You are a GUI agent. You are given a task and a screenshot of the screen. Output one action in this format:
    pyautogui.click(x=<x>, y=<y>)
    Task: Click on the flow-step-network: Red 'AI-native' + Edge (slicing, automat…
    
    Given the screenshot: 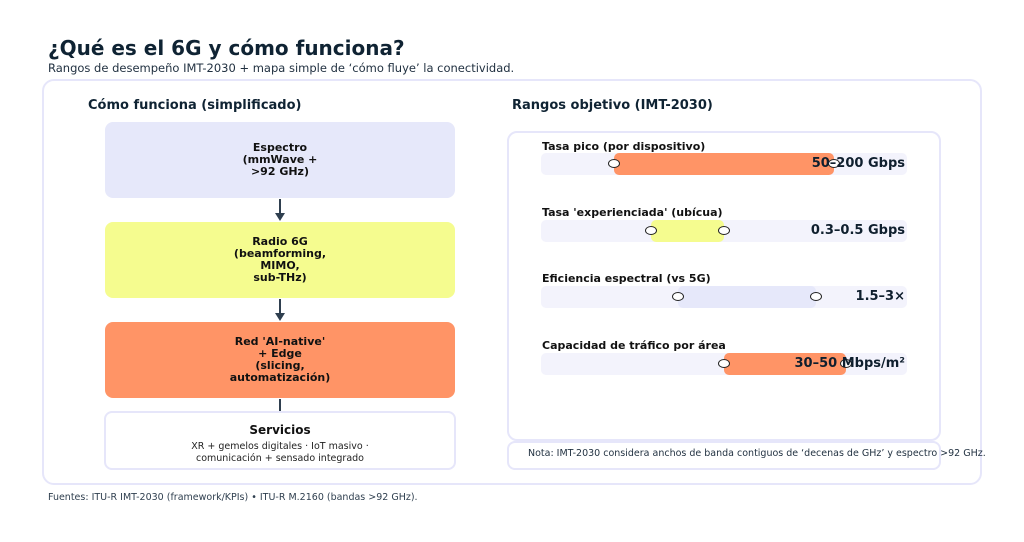 What is the action you would take?
    pyautogui.click(x=280, y=360)
    